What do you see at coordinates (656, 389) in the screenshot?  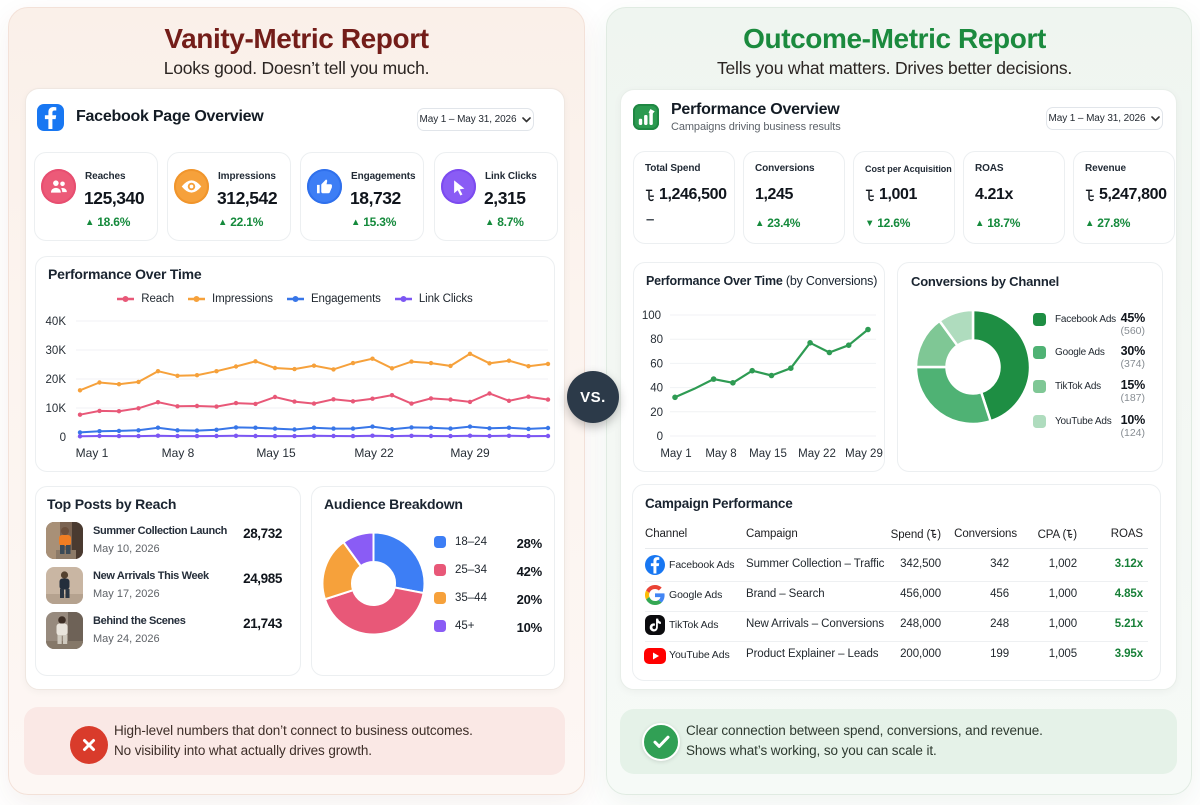 I see `svg-text: 40` at bounding box center [656, 389].